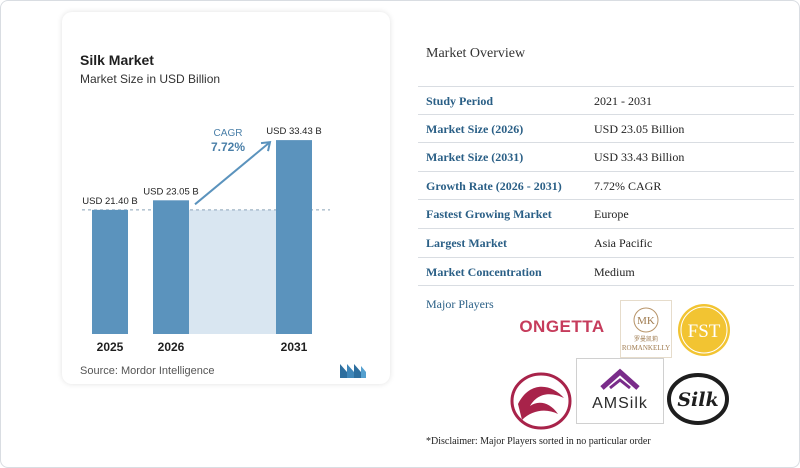 This screenshot has width=800, height=468. Describe the element at coordinates (476, 53) in the screenshot. I see `overview-title: Market Overview` at that location.